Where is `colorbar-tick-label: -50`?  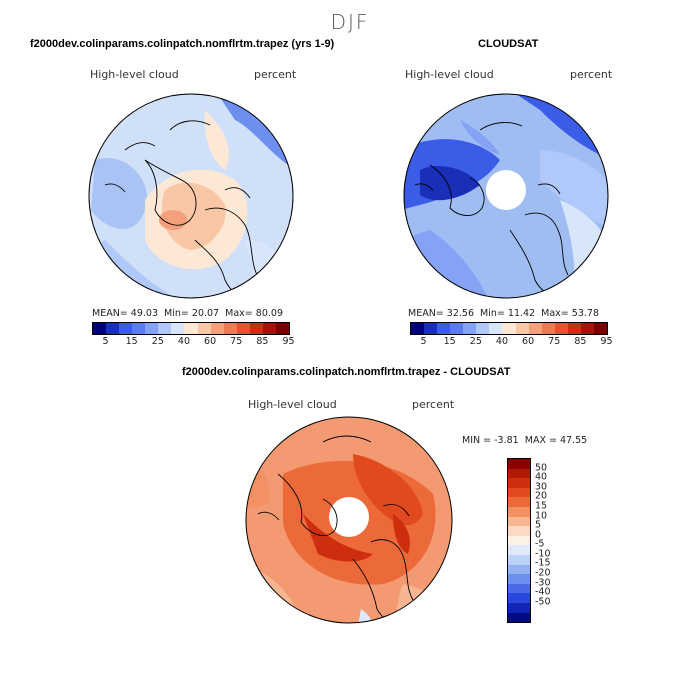 colorbar-tick-label: -50 is located at coordinates (543, 602).